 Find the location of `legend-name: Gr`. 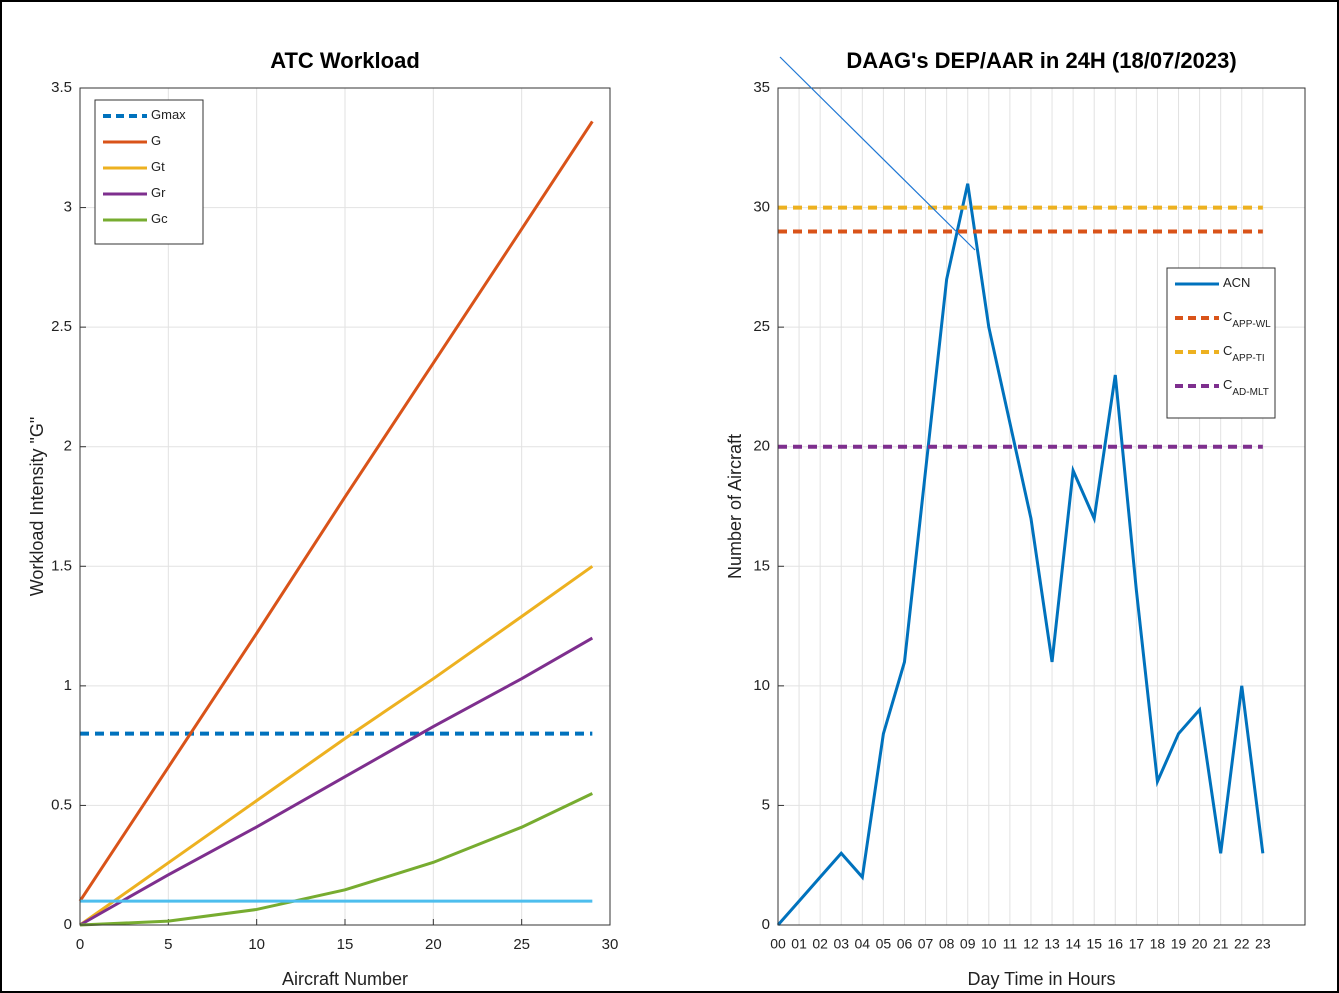

legend-name: Gr is located at coordinates (158, 192).